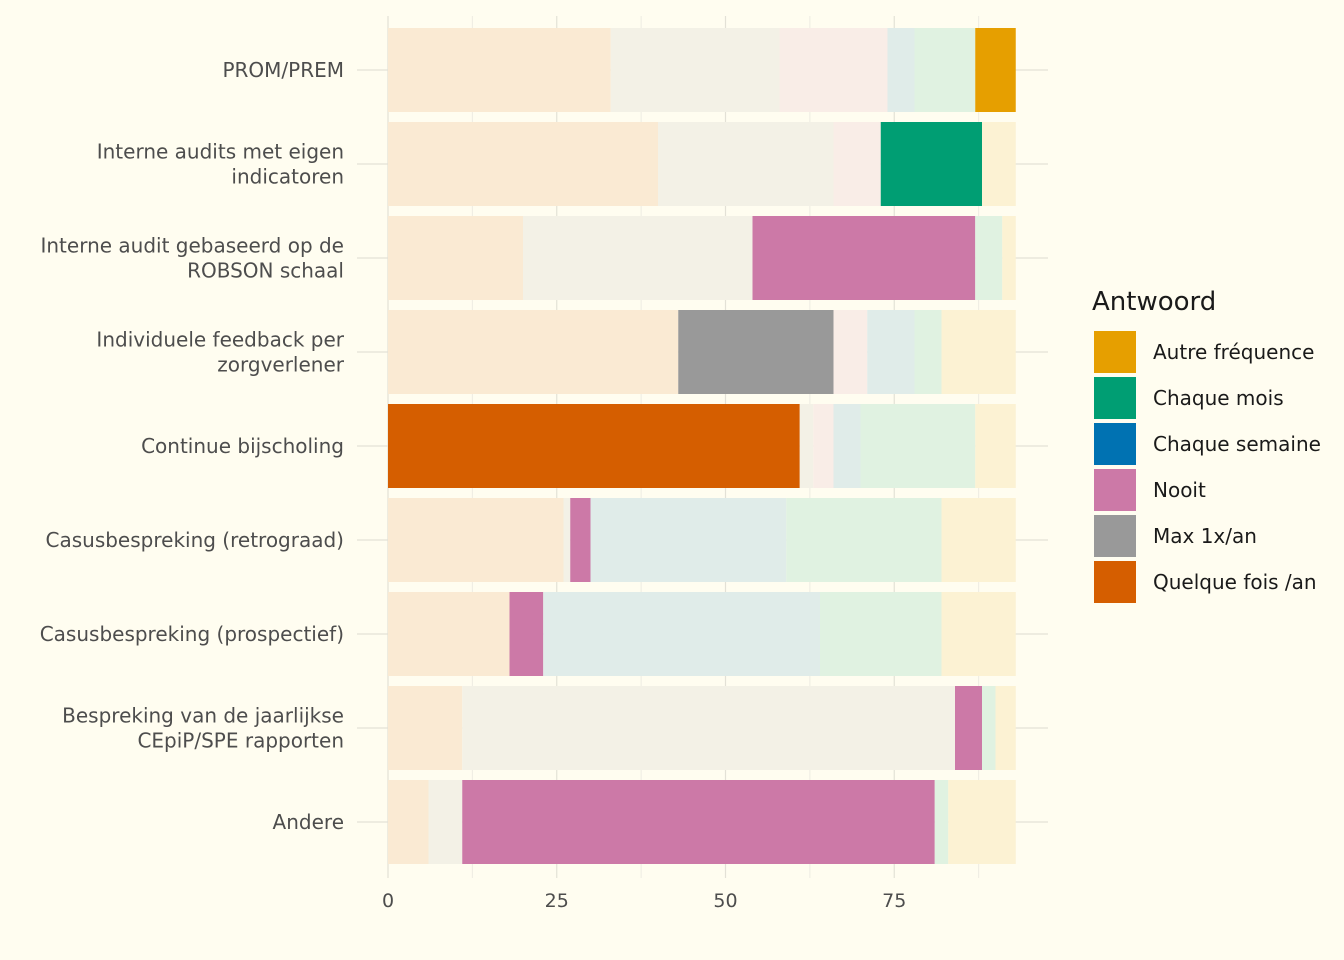 Image resolution: width=1344 pixels, height=960 pixels. What do you see at coordinates (999, 164) in the screenshot?
I see `bar-interne-audits-met-eigen-indicatoren-autre-fr-quence` at bounding box center [999, 164].